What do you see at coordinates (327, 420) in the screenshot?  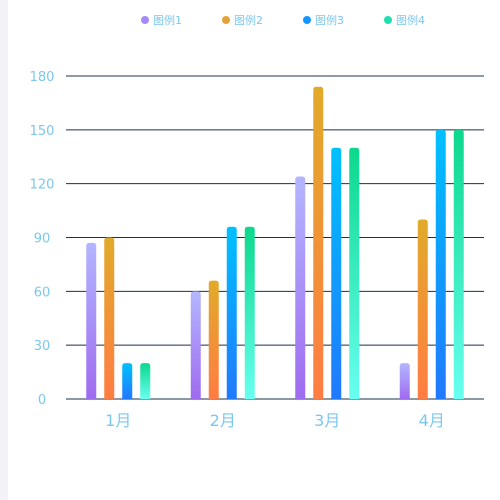 I see `x-tick-label: 3月` at bounding box center [327, 420].